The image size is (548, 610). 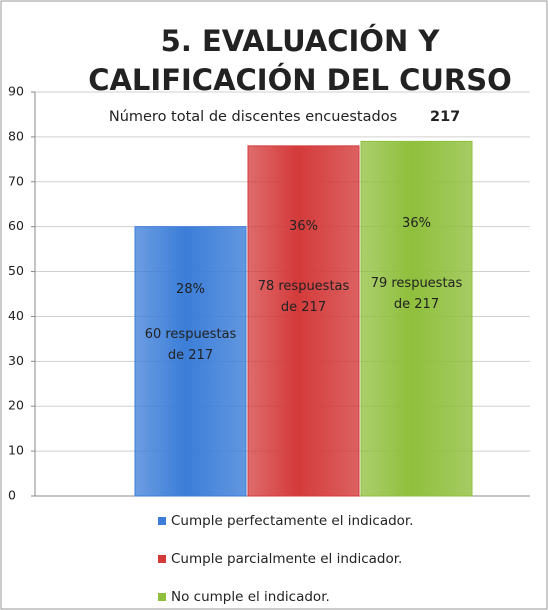 I want to click on y-tick-label: 40, so click(x=16, y=315).